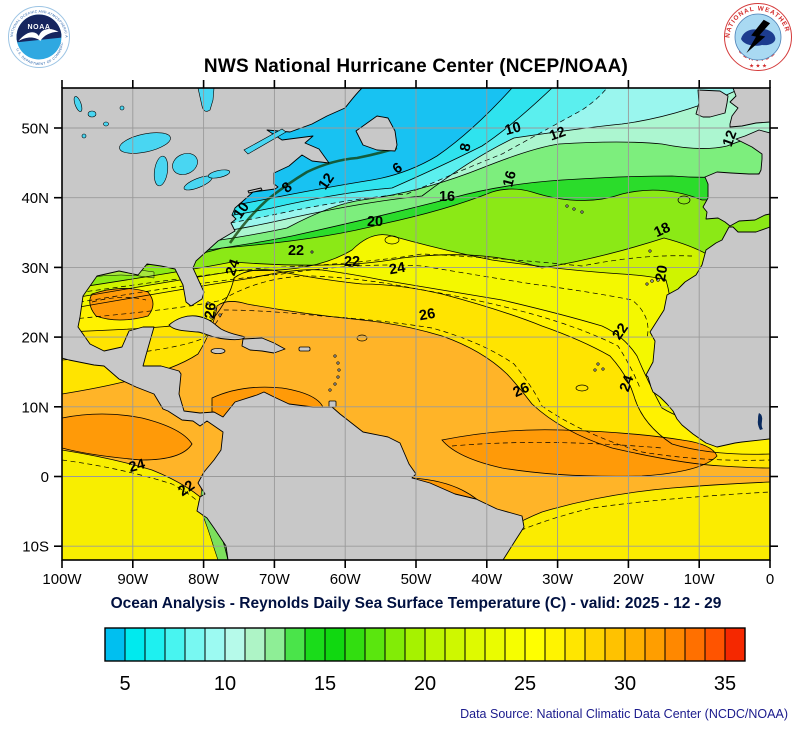  Describe the element at coordinates (325, 684) in the screenshot. I see `colorbar-tick-label: 15` at that location.